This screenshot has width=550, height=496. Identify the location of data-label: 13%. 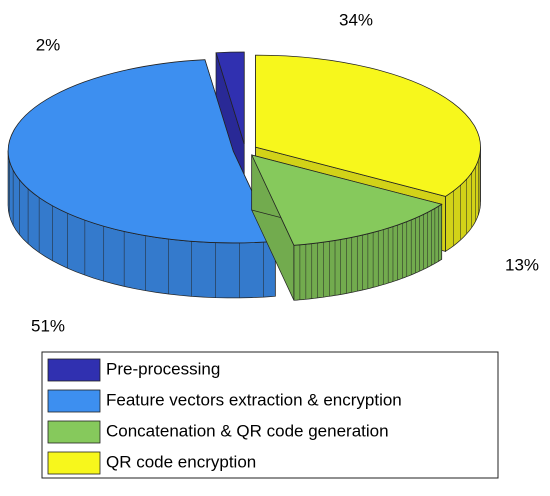
(522, 264).